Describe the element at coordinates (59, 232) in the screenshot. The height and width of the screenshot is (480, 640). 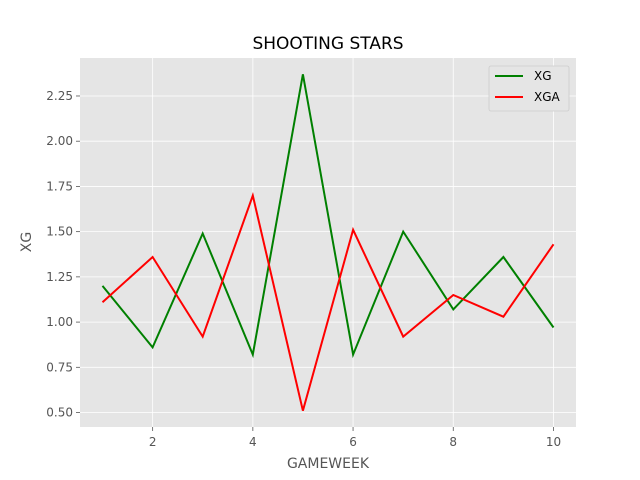
I see `y-tick-label: 1.50` at that location.